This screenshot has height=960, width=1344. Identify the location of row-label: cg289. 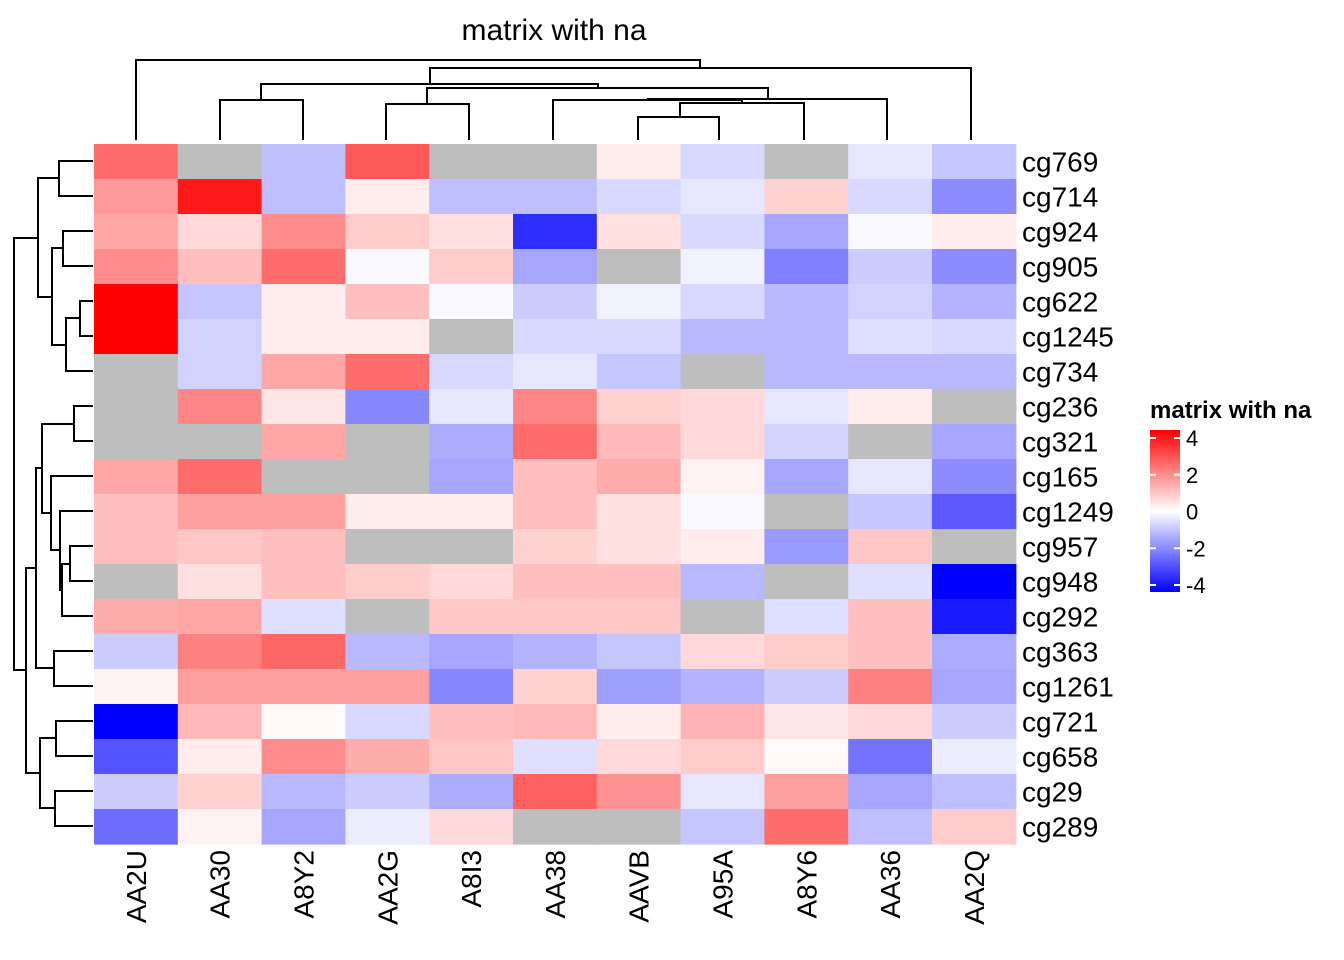
(1060, 827).